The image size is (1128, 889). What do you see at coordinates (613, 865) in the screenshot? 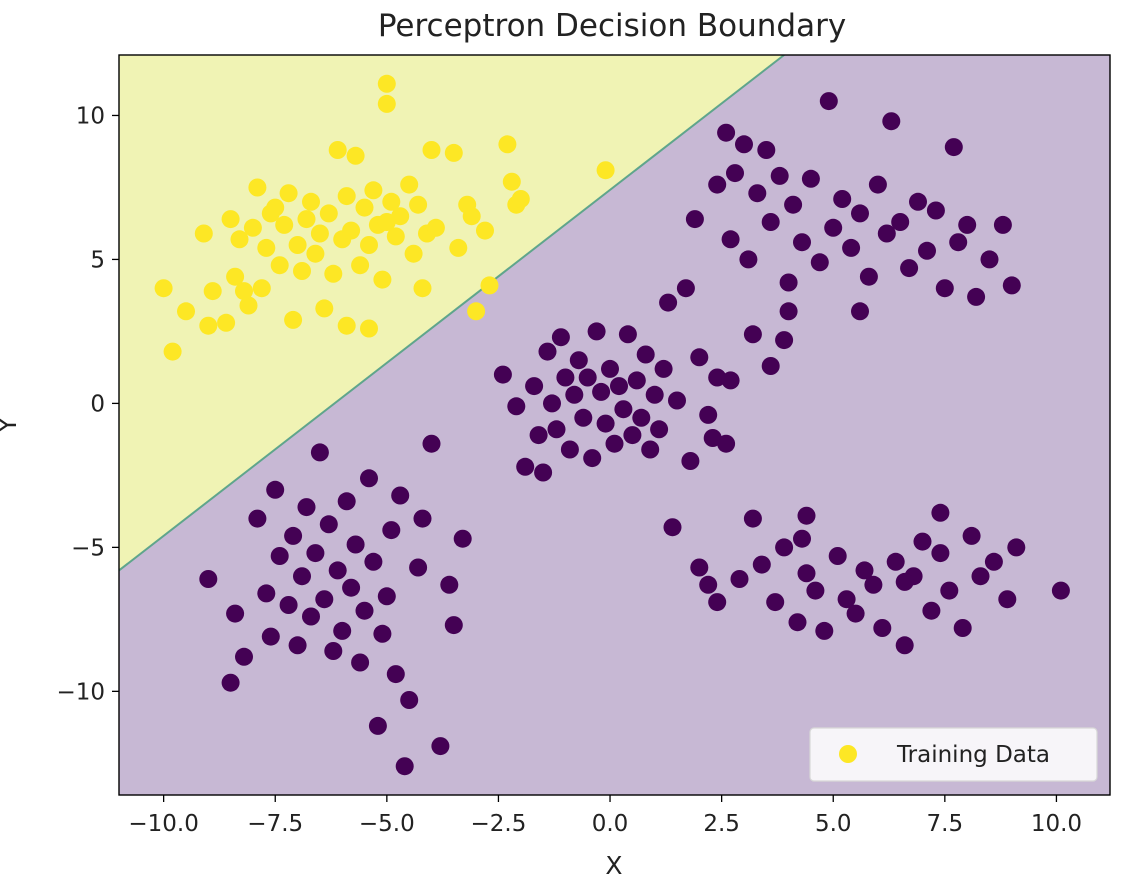
I see `x-axis-label: X` at bounding box center [613, 865].